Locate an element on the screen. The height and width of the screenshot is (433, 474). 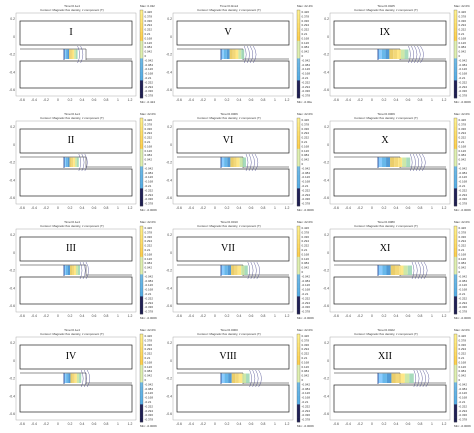
x-tick-label: 0.2 is located at coordinates (227, 424).